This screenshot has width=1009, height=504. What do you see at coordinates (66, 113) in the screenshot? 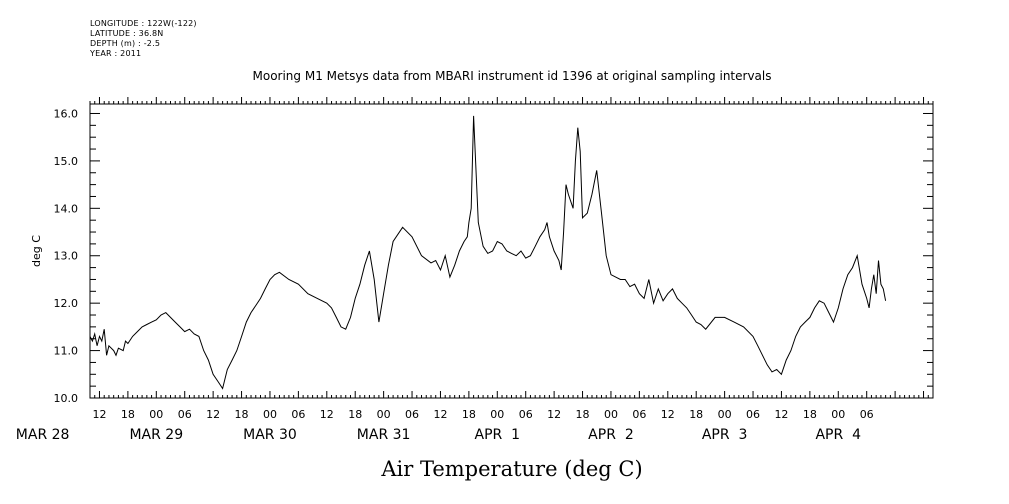
I see `y-tick-label: 16.0` at bounding box center [66, 113].